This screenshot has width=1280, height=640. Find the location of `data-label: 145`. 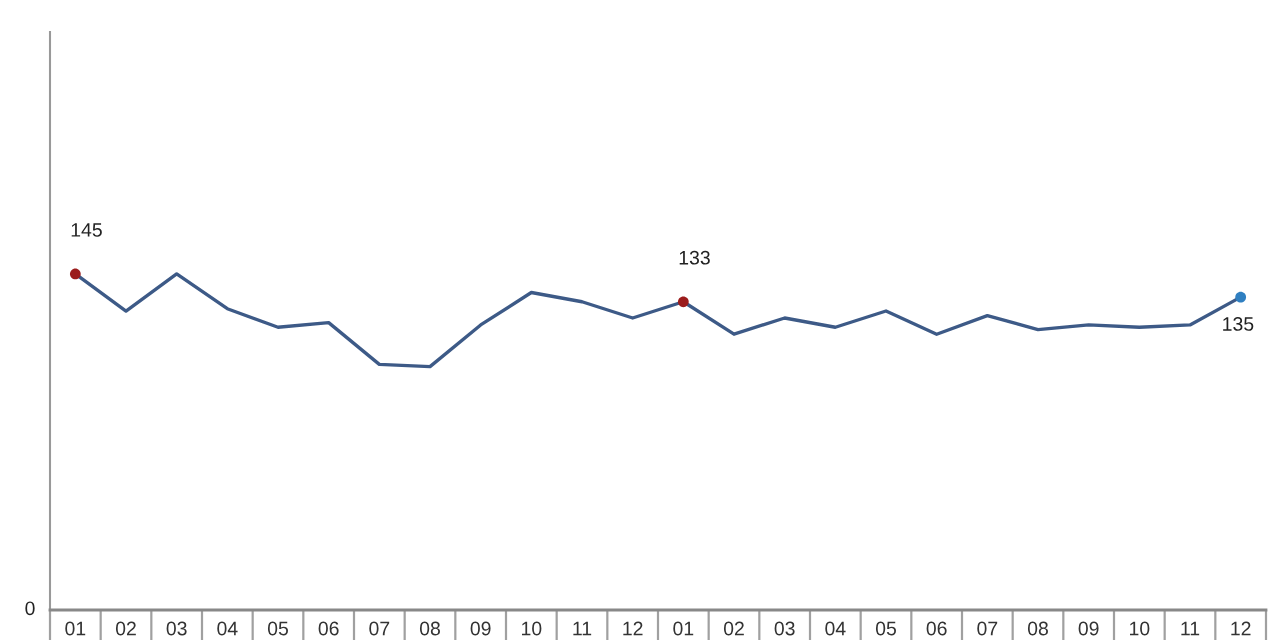

data-label: 145 is located at coordinates (86, 230).